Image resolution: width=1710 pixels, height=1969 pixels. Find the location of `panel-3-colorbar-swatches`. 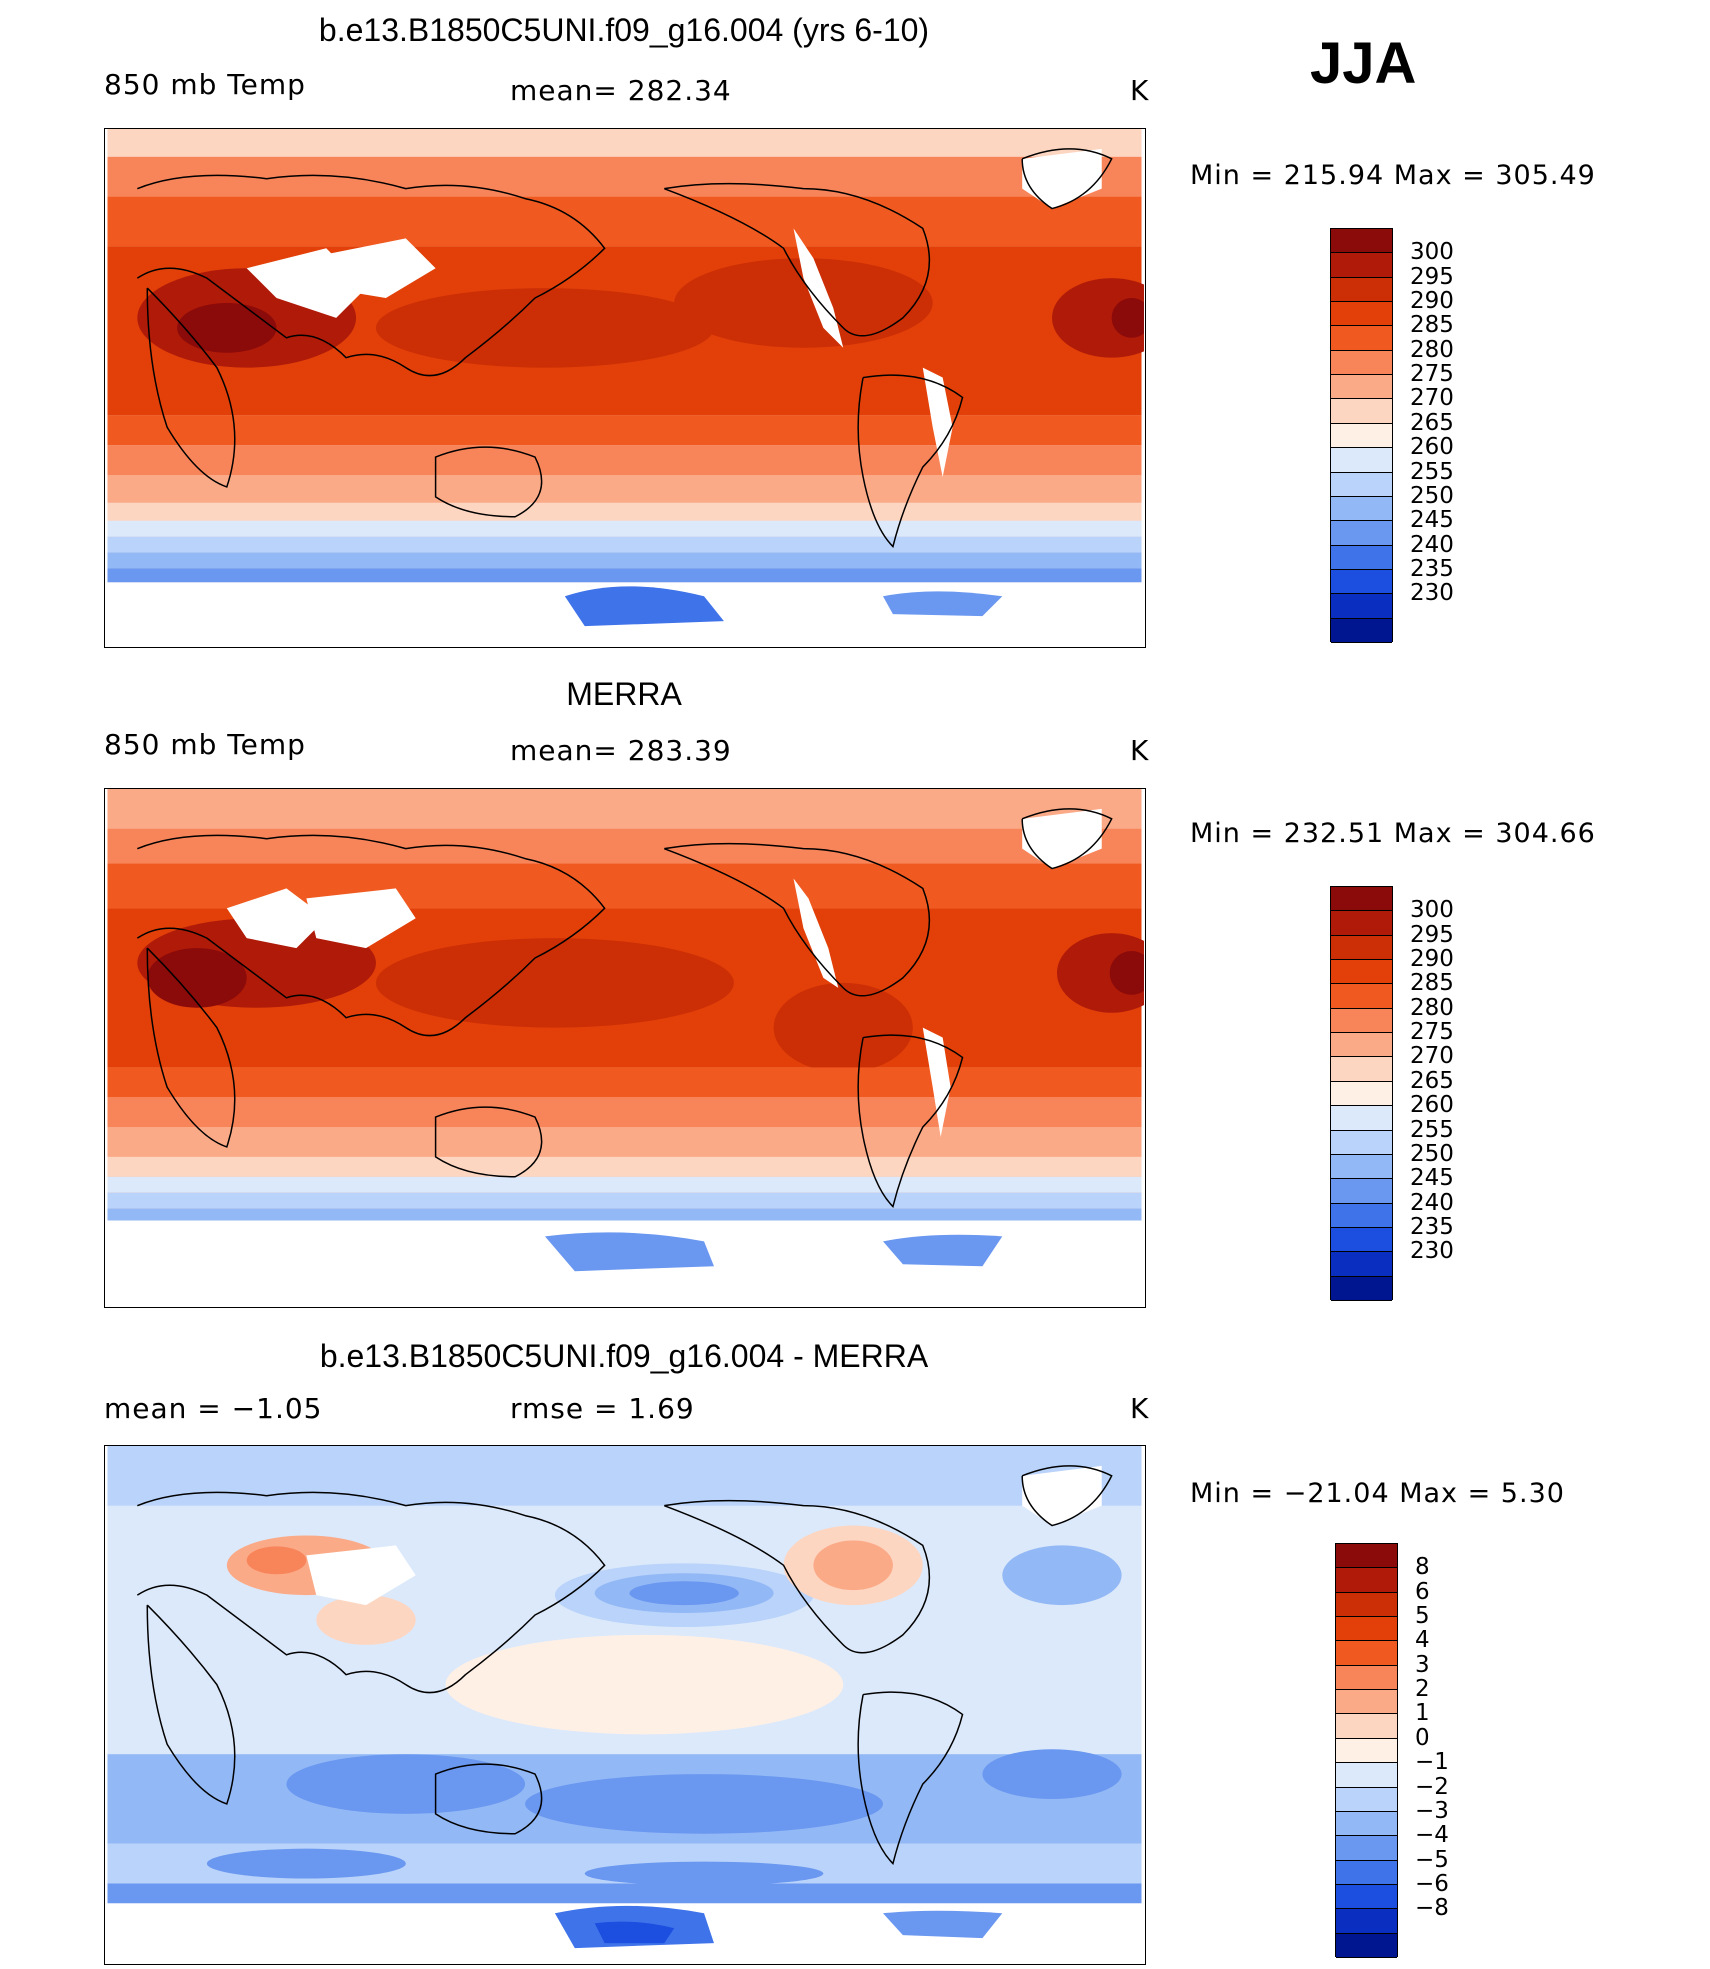

panel-3-colorbar-swatches is located at coordinates (1366, 1750).